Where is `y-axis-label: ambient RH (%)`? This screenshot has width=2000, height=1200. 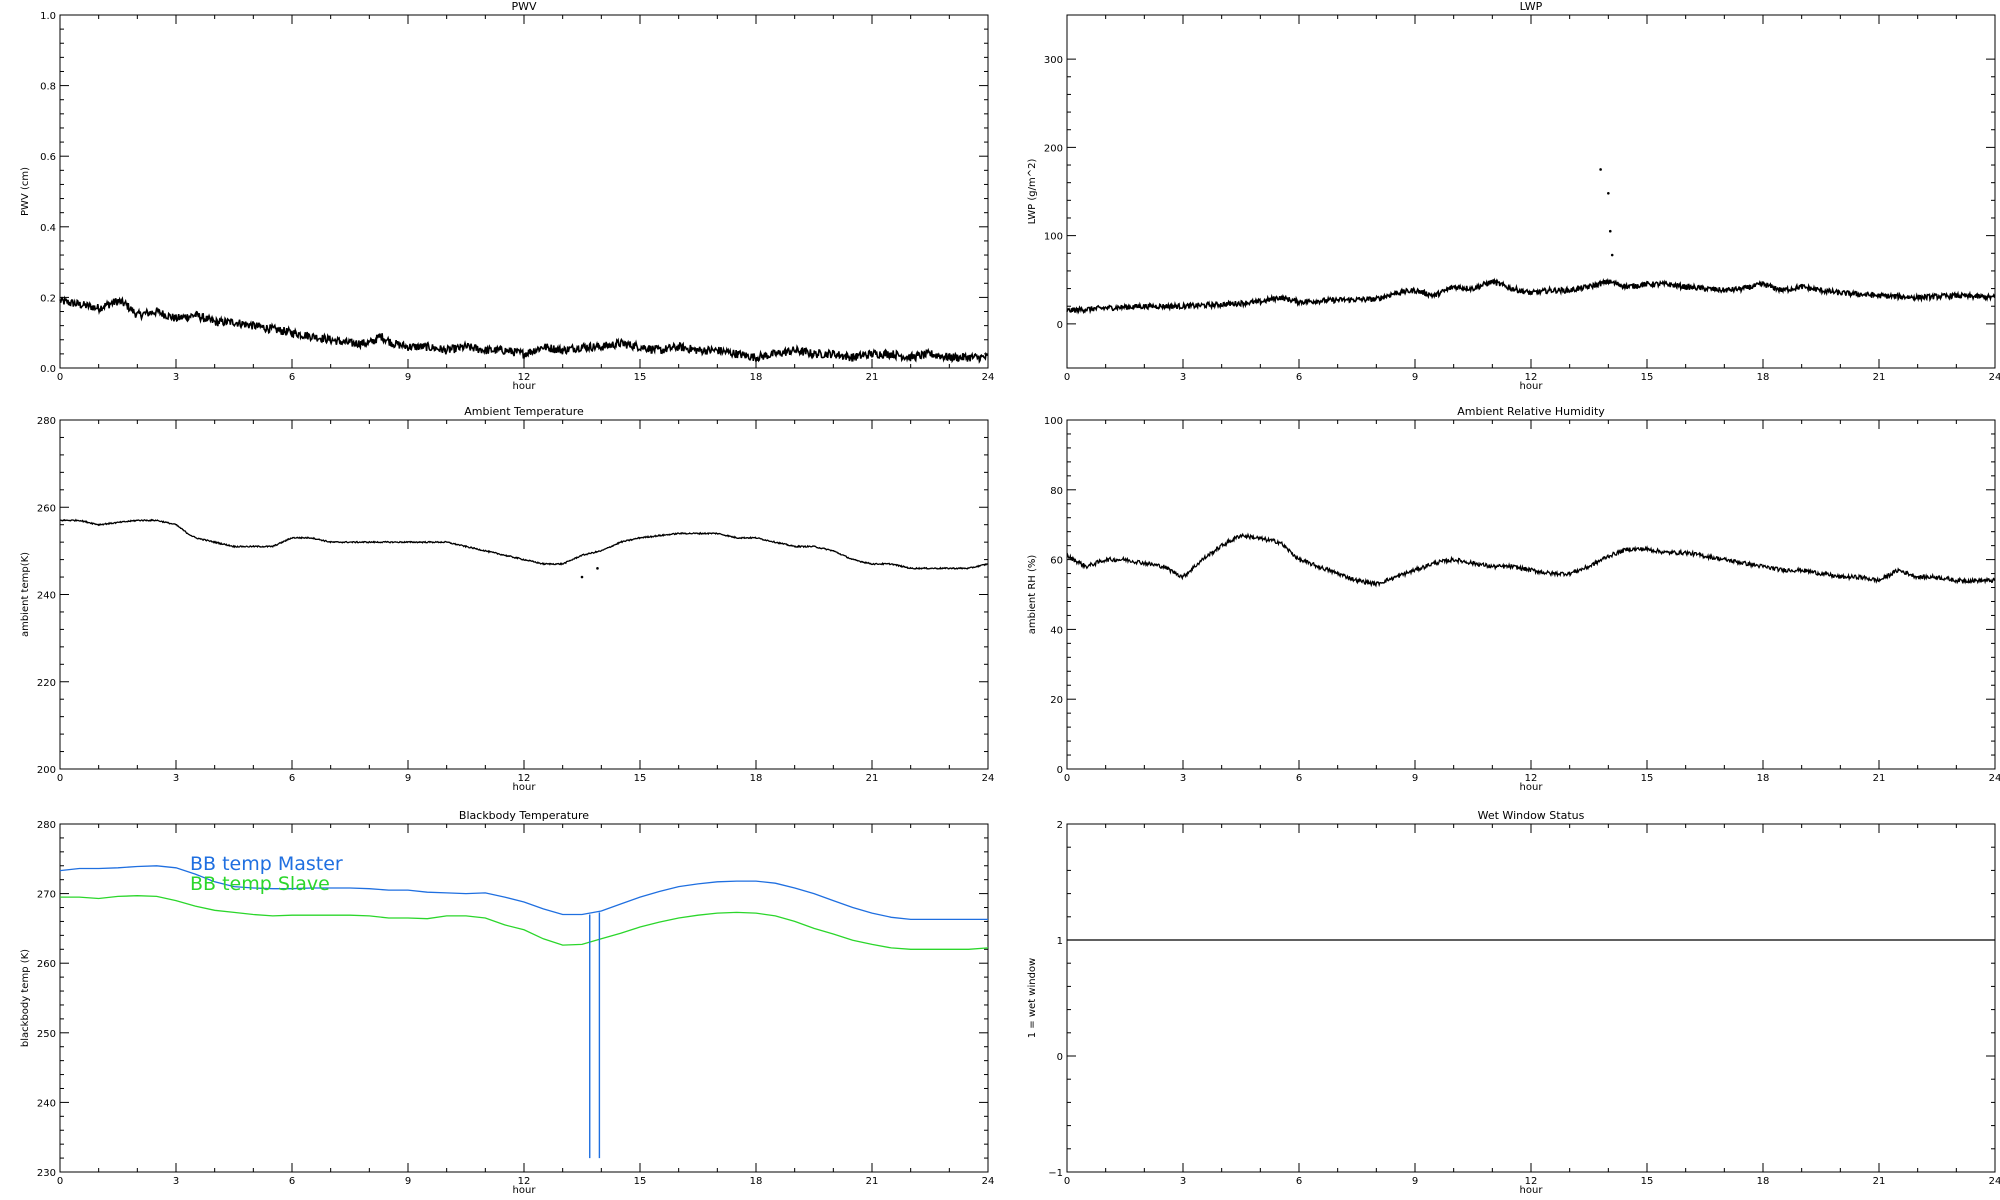
y-axis-label: ambient RH (%) is located at coordinates (1032, 595).